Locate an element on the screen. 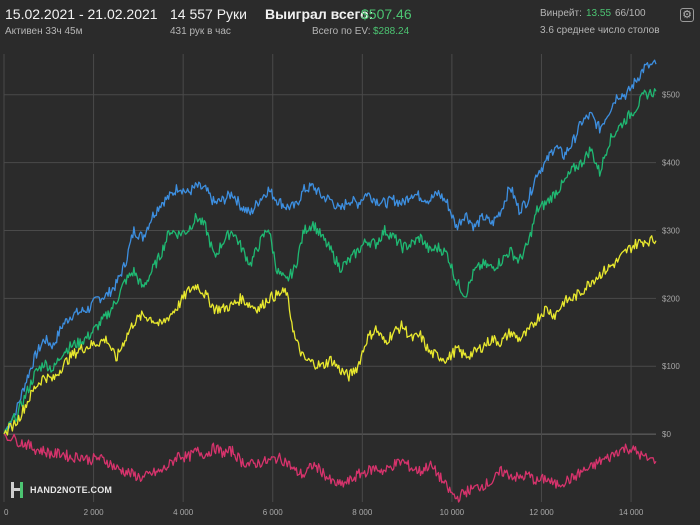 This screenshot has width=700, height=525. winrate-value: 13.55 is located at coordinates (599, 13).